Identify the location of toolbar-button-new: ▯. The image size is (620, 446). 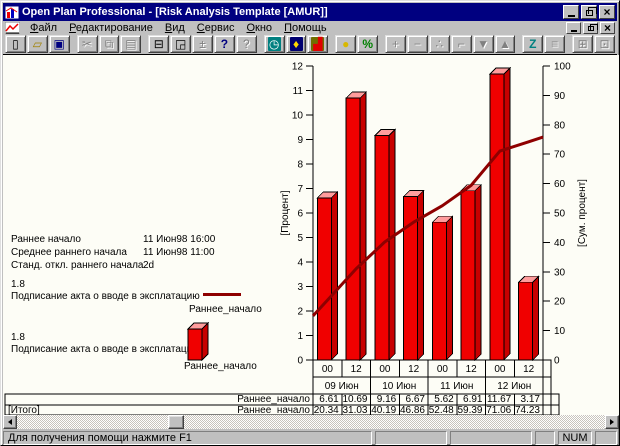
(15, 44).